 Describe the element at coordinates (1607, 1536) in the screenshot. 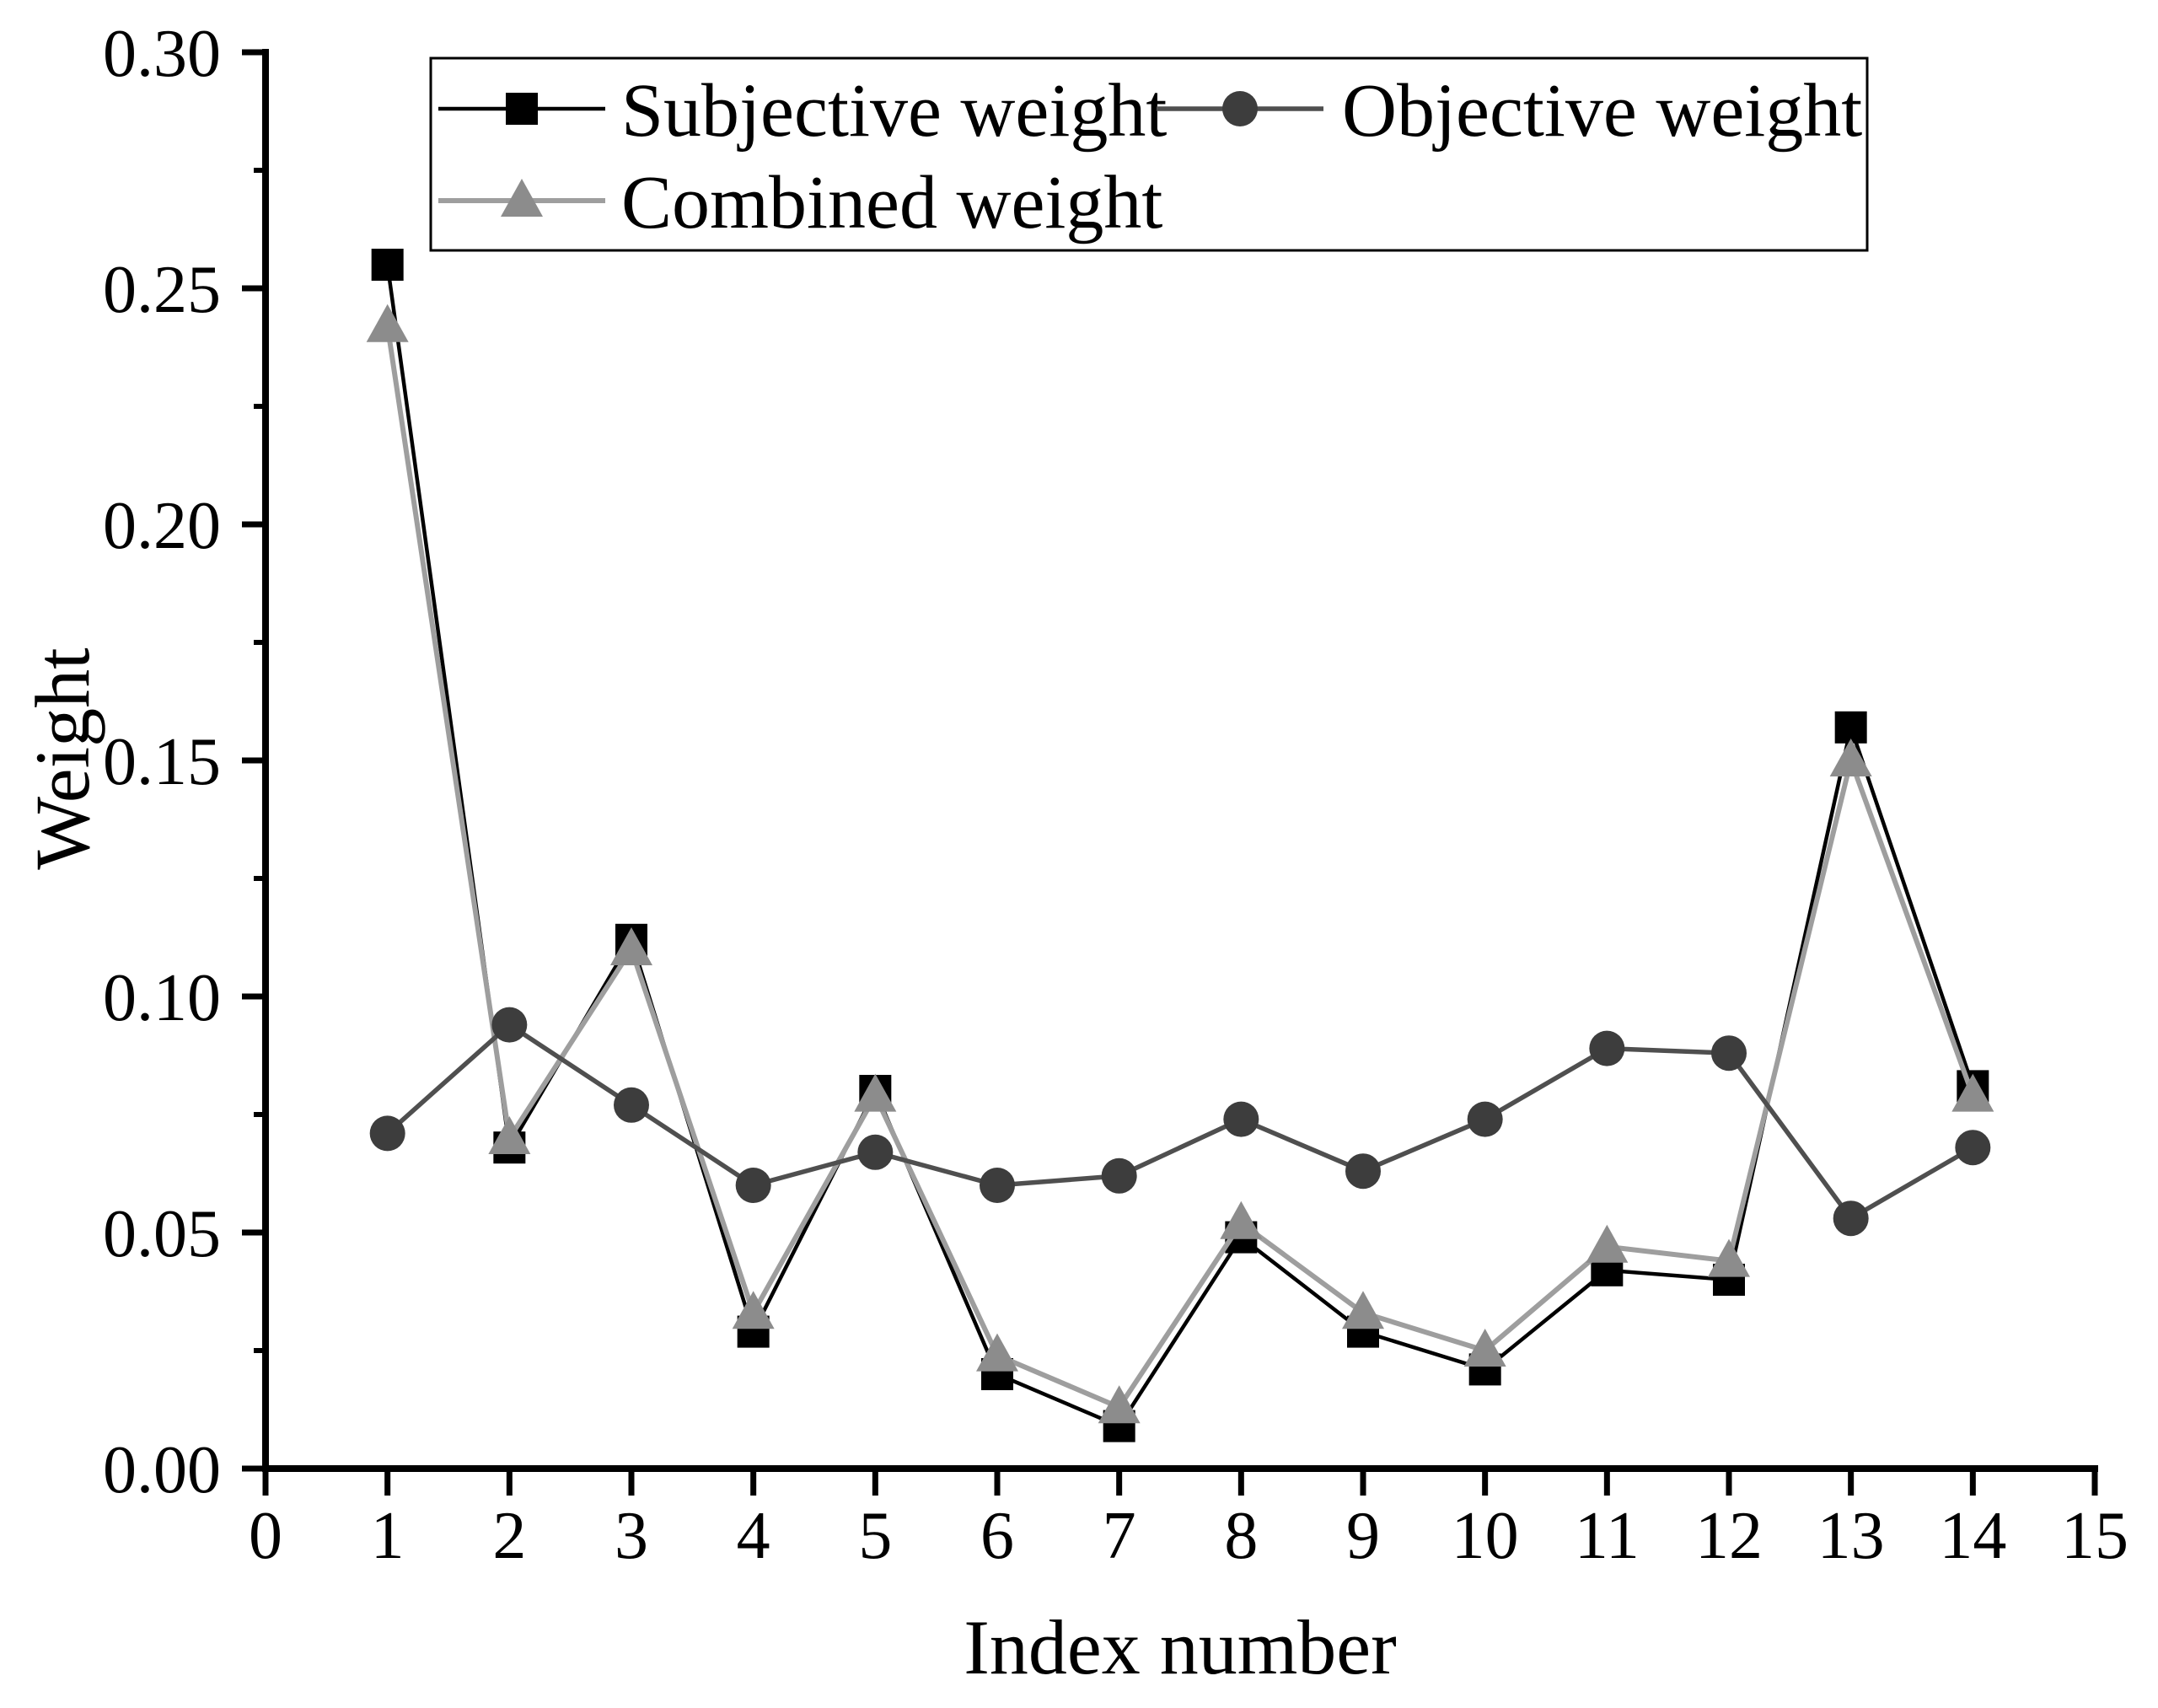

I see `x-tick-label: 11` at that location.